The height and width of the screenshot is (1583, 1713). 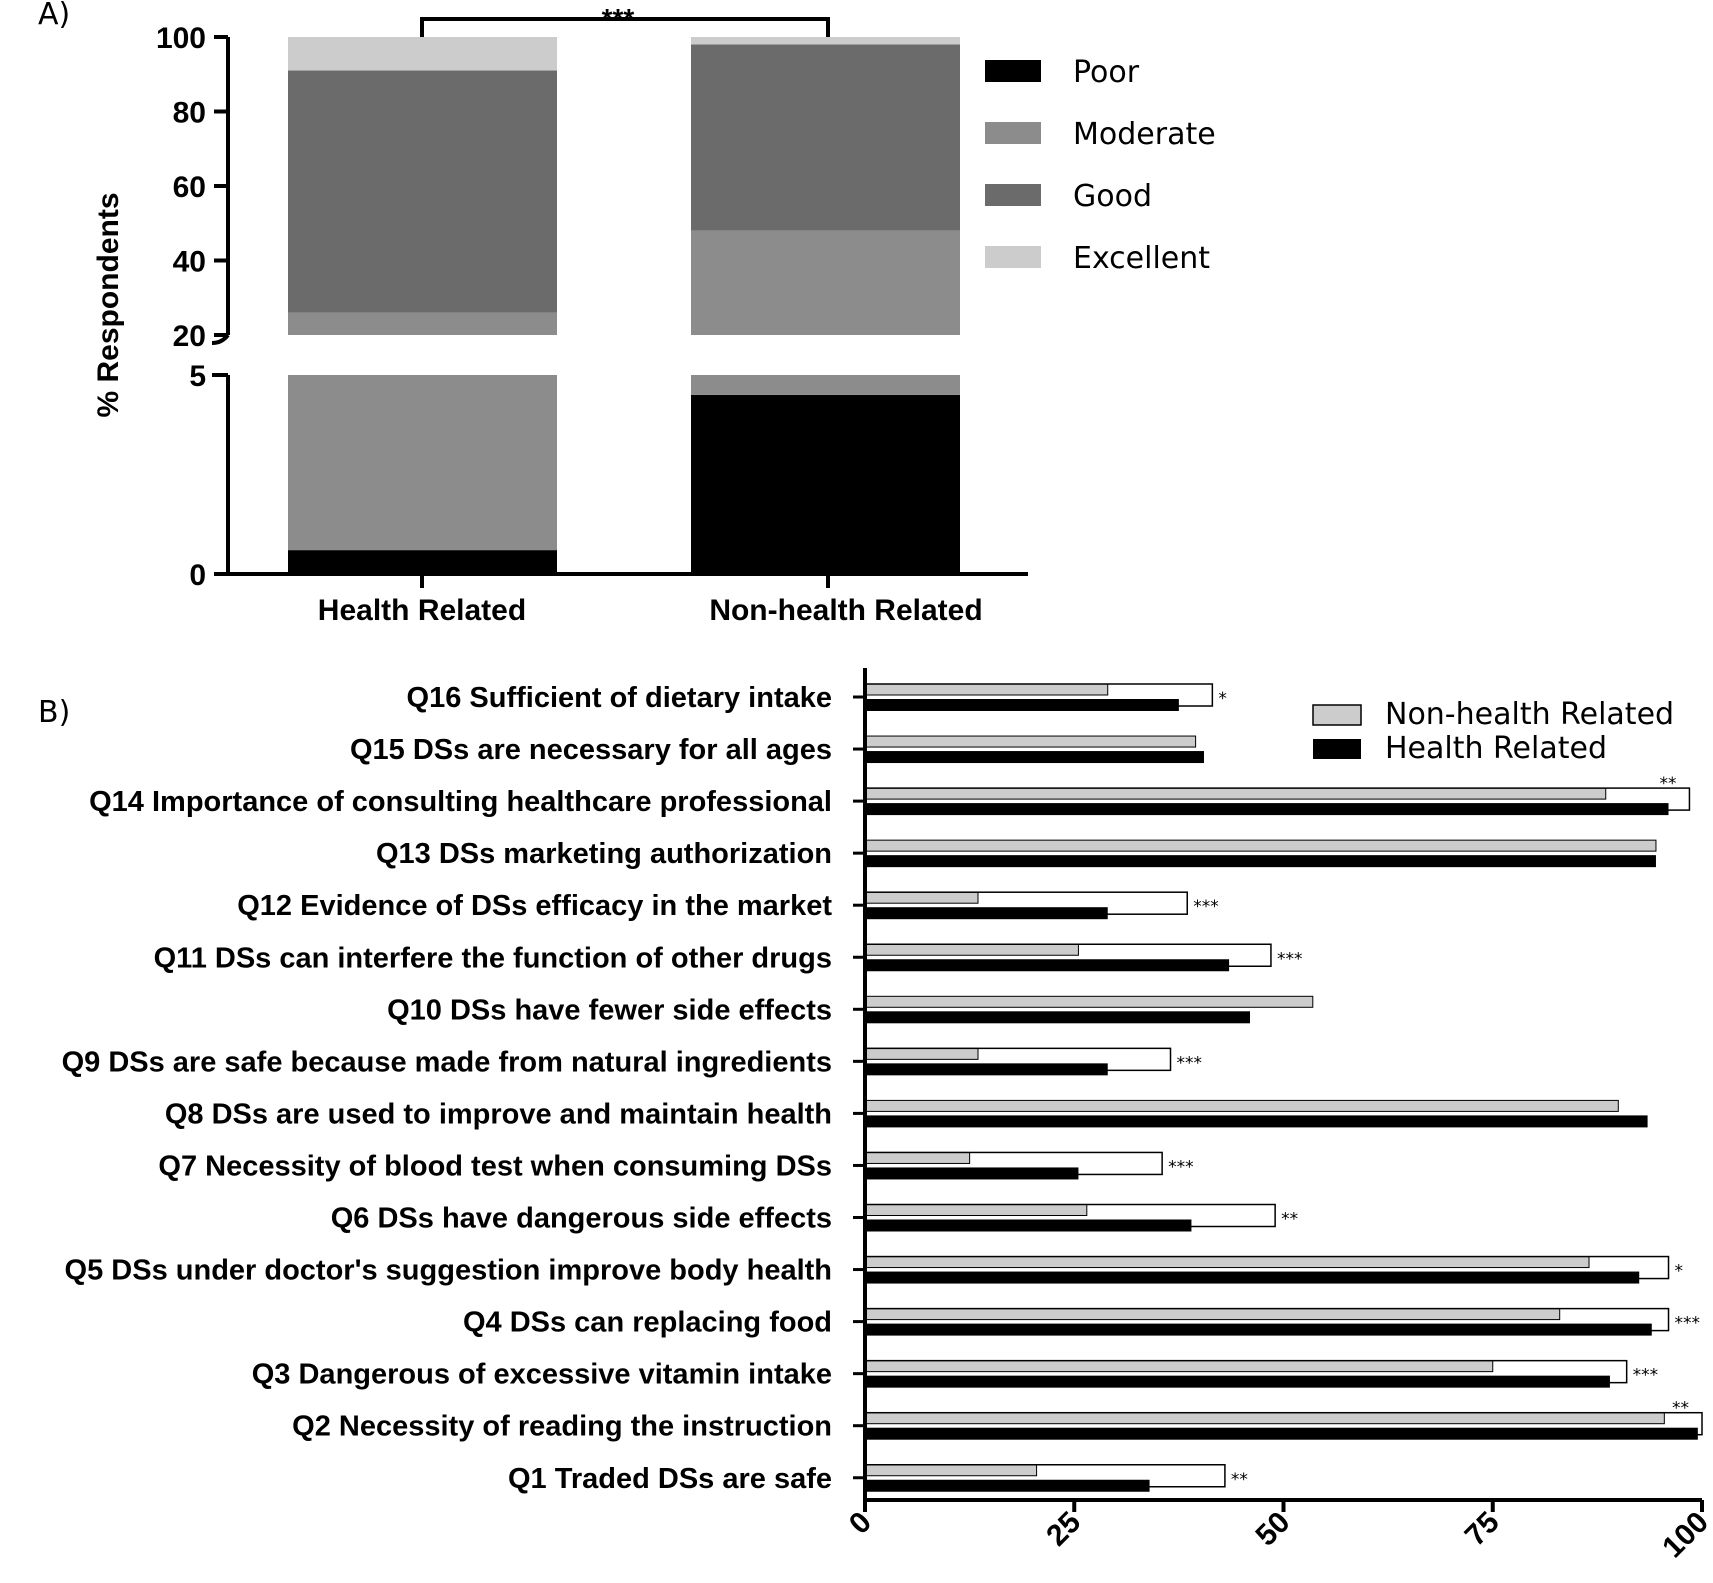 I want to click on panel-a-category-label: Non-health Related, so click(x=845, y=610).